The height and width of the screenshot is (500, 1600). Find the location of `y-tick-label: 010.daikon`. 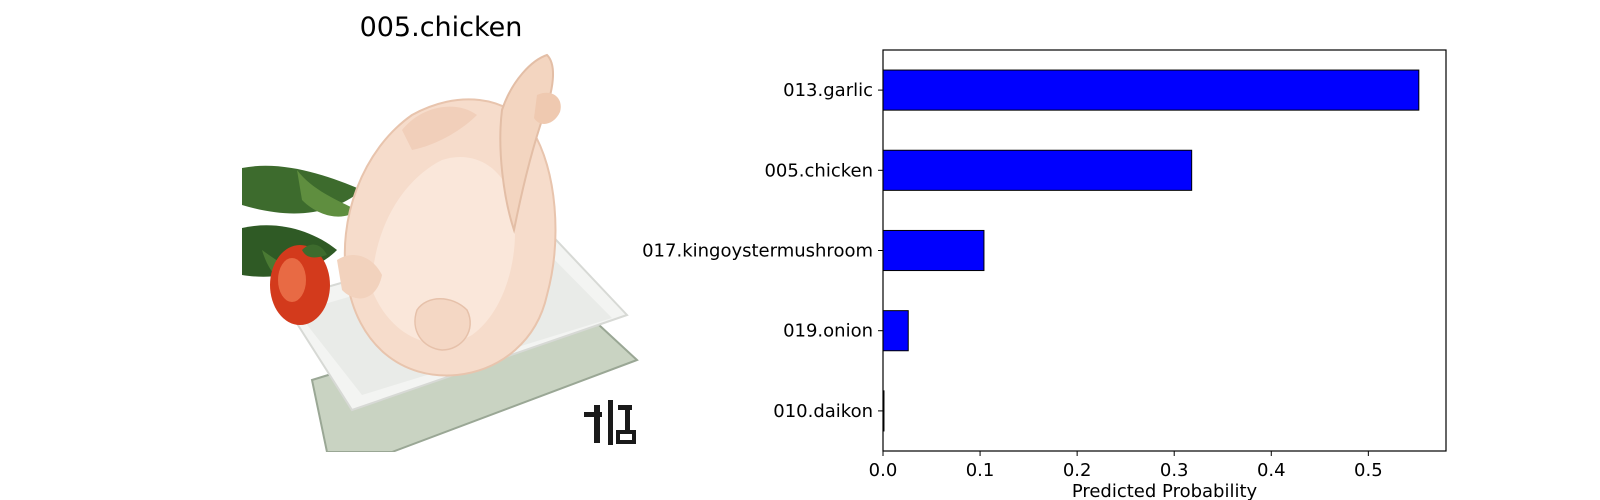

y-tick-label: 010.daikon is located at coordinates (823, 411).